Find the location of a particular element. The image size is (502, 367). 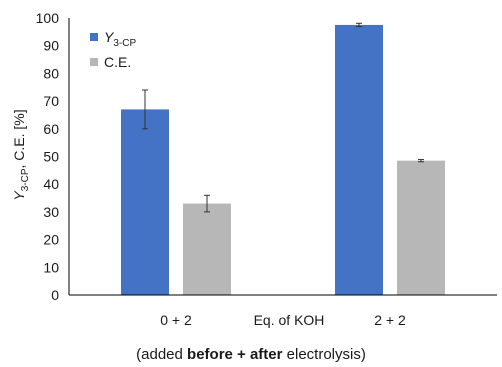

legend-label-y3cp-sub: 3-CP is located at coordinates (124, 43).